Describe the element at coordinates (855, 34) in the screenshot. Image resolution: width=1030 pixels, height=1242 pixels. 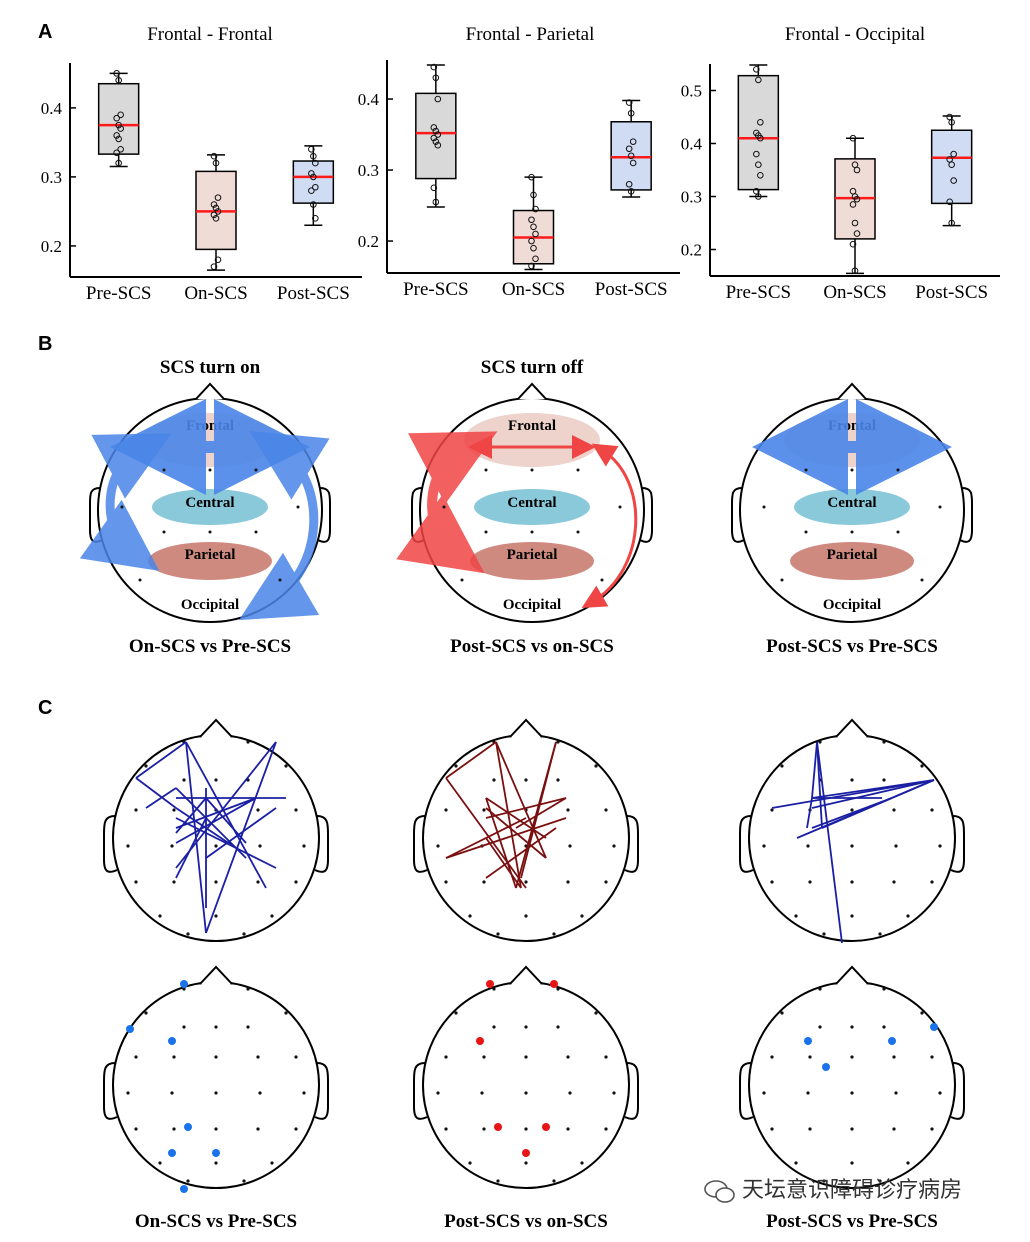
I see `chart-title: Frontal - Occipital` at that location.